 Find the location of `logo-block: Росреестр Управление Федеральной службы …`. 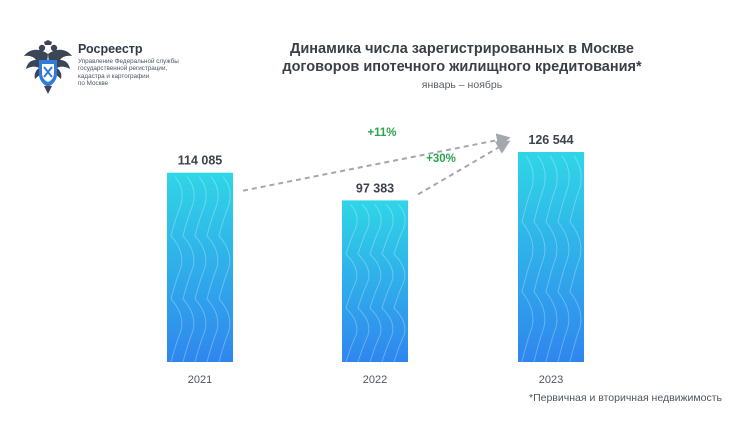

logo-block: Росреестр Управление Федеральной службы … is located at coordinates (107, 70).